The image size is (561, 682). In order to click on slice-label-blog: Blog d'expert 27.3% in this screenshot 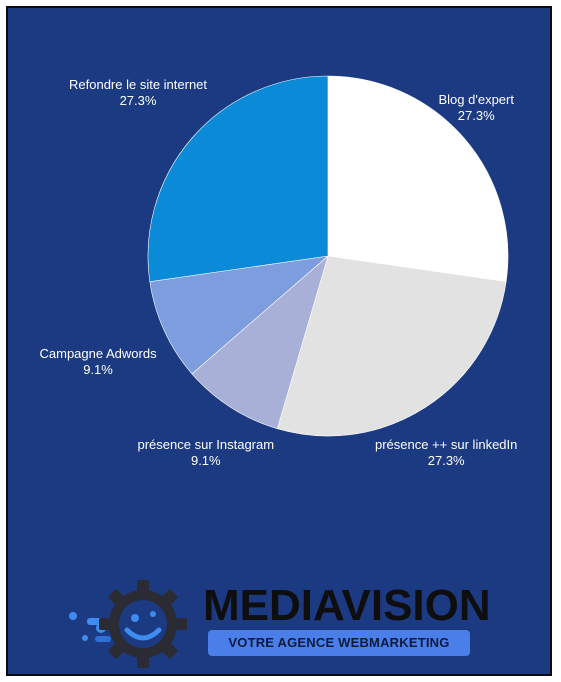, I will do `click(476, 108)`.